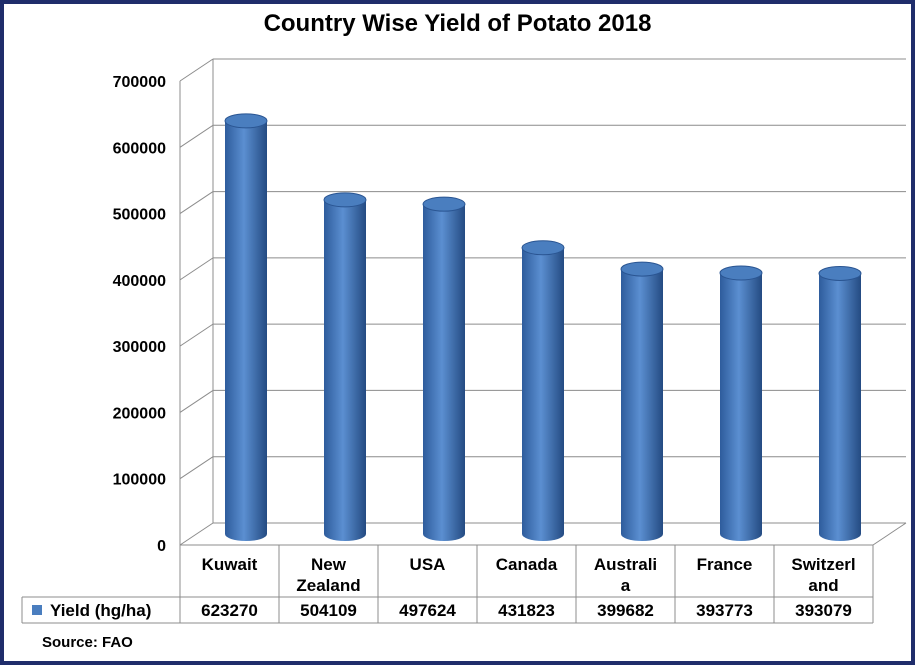 The width and height of the screenshot is (915, 665). What do you see at coordinates (889, 534) in the screenshot?
I see `floor-right-edge` at bounding box center [889, 534].